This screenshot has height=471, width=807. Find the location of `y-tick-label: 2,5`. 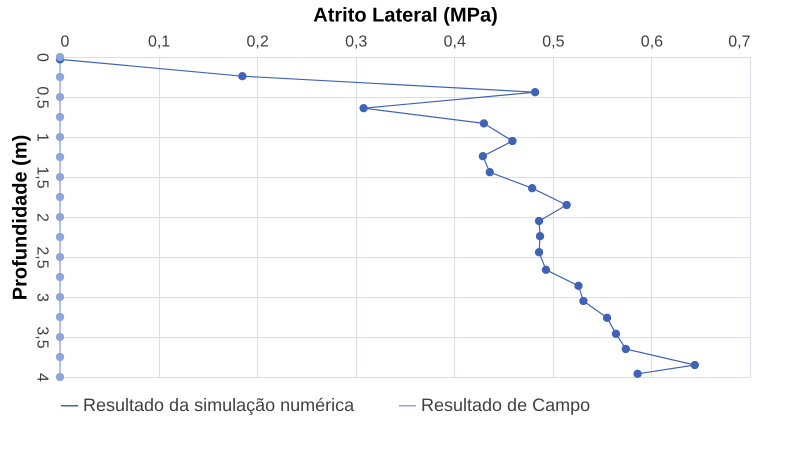

y-tick-label: 2,5 is located at coordinates (42, 257).